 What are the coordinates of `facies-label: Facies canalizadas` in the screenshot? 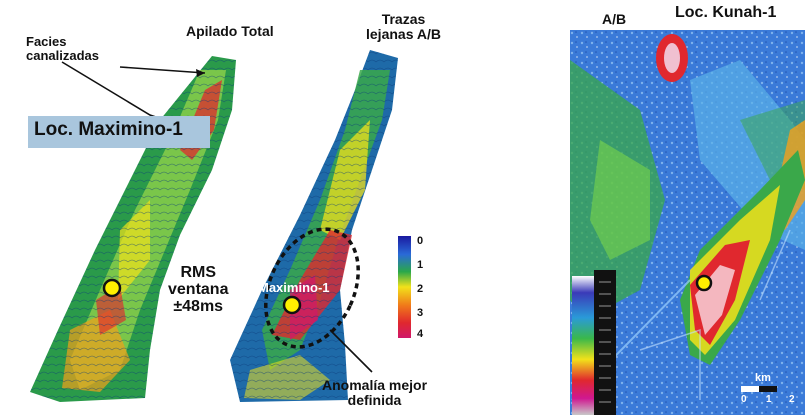 It's located at (62, 48).